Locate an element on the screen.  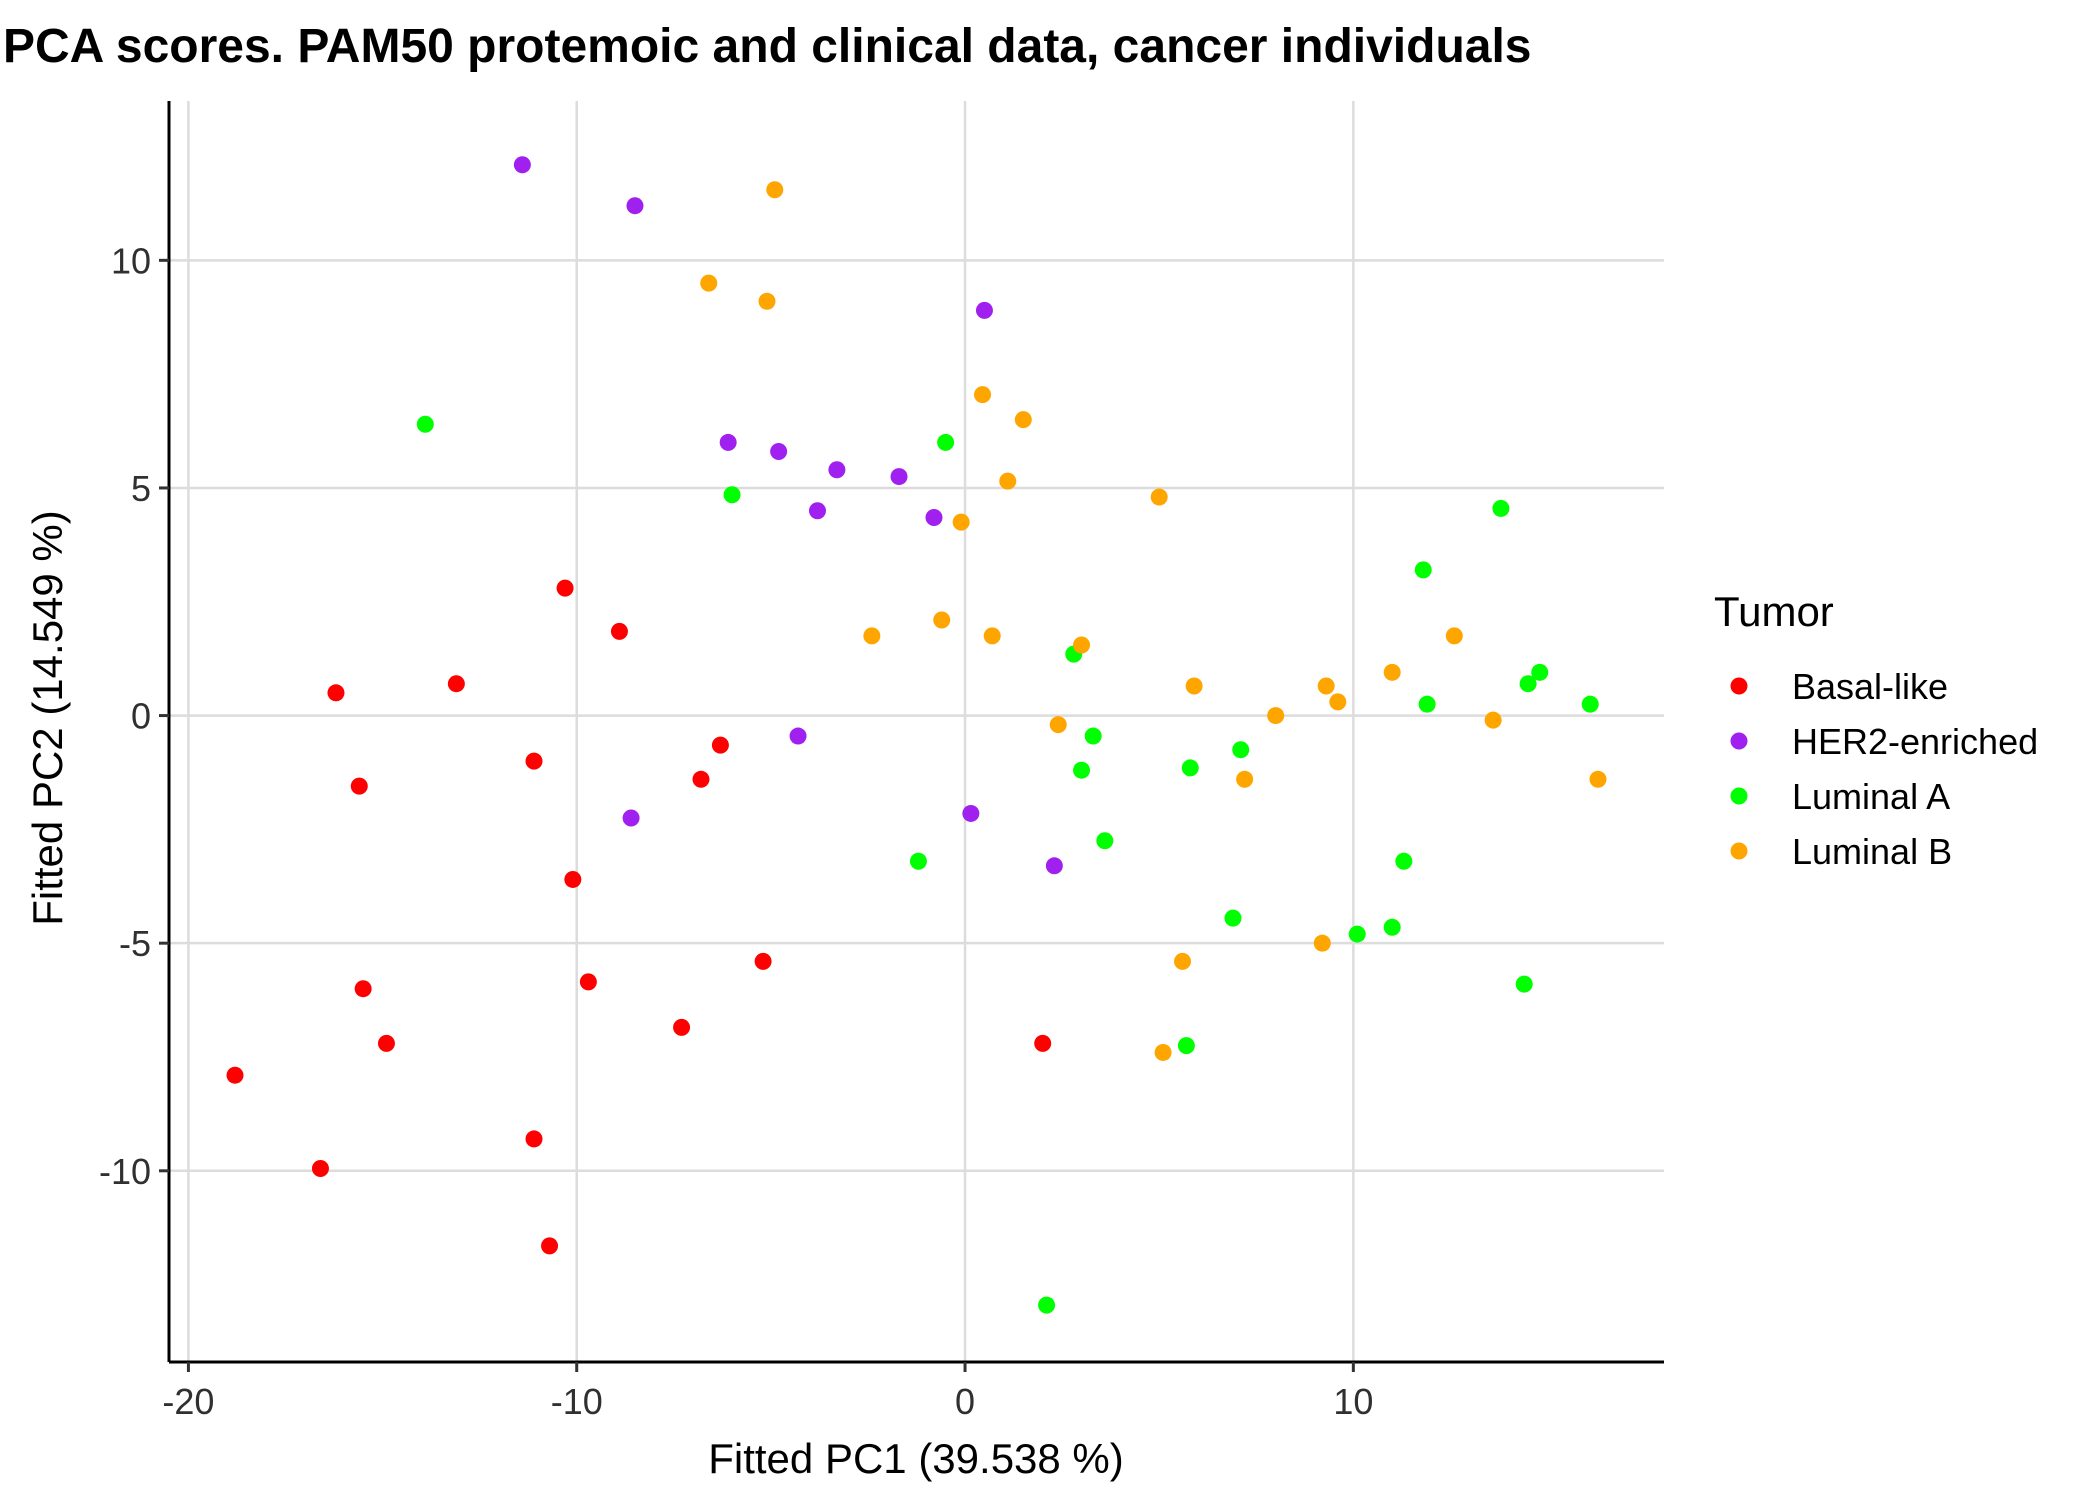
y-axis-ticks: -10 -5 0 5 10 is located at coordinates (134, 716).